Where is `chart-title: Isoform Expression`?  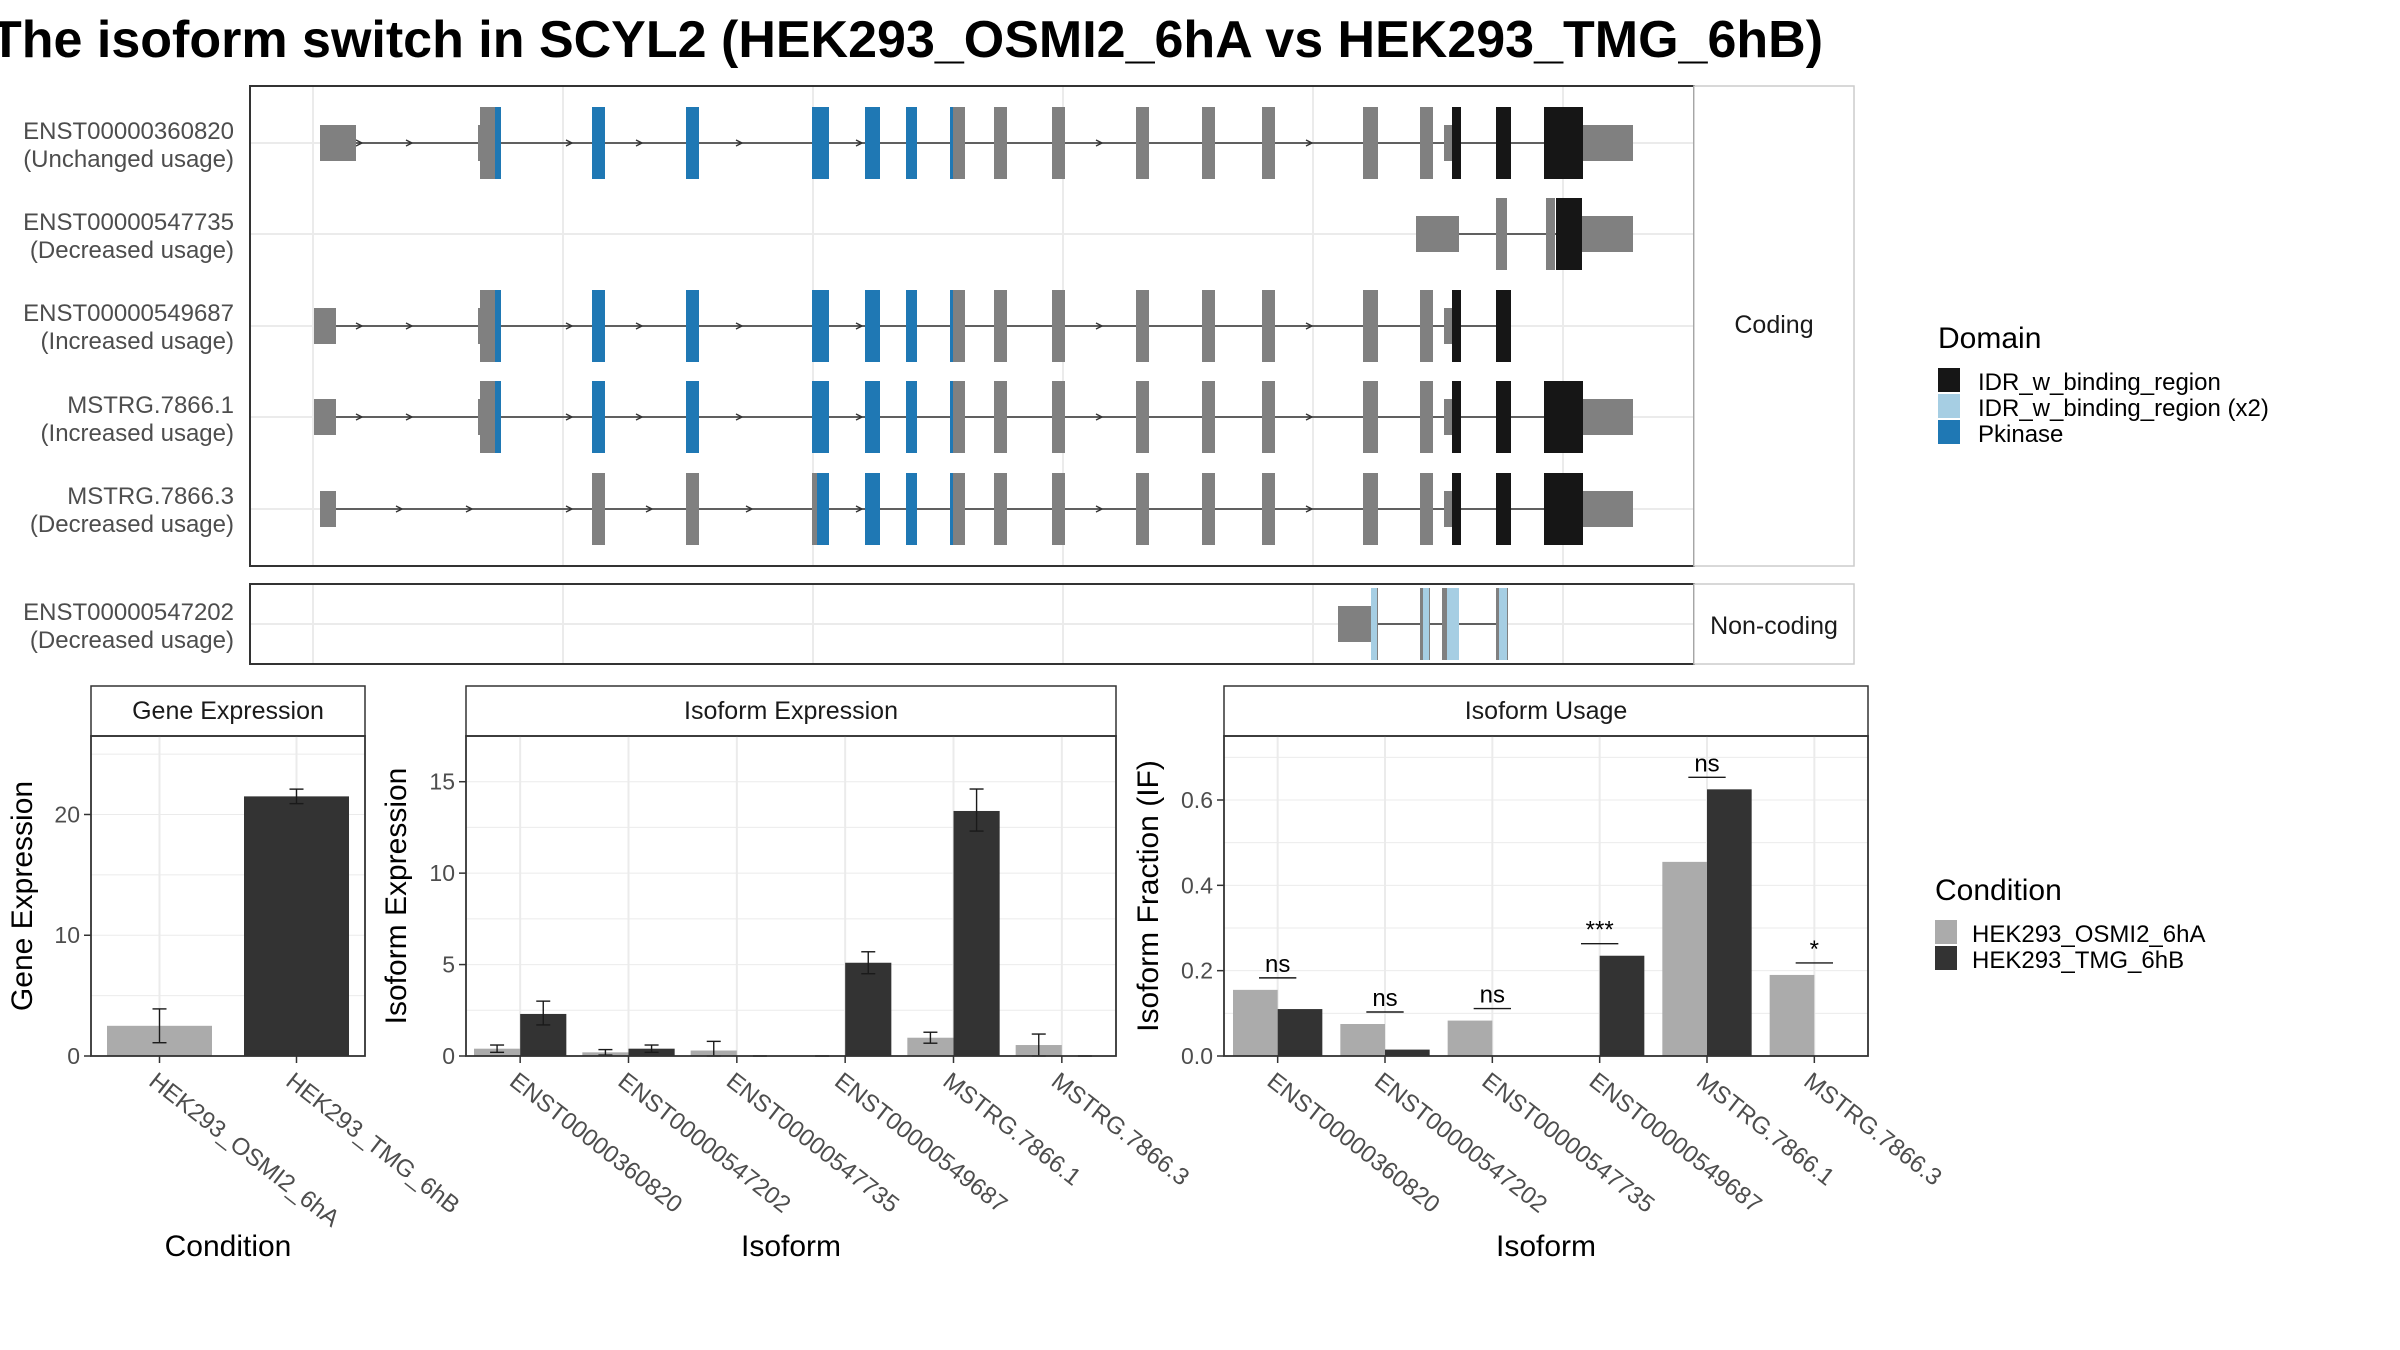 chart-title: Isoform Expression is located at coordinates (791, 711).